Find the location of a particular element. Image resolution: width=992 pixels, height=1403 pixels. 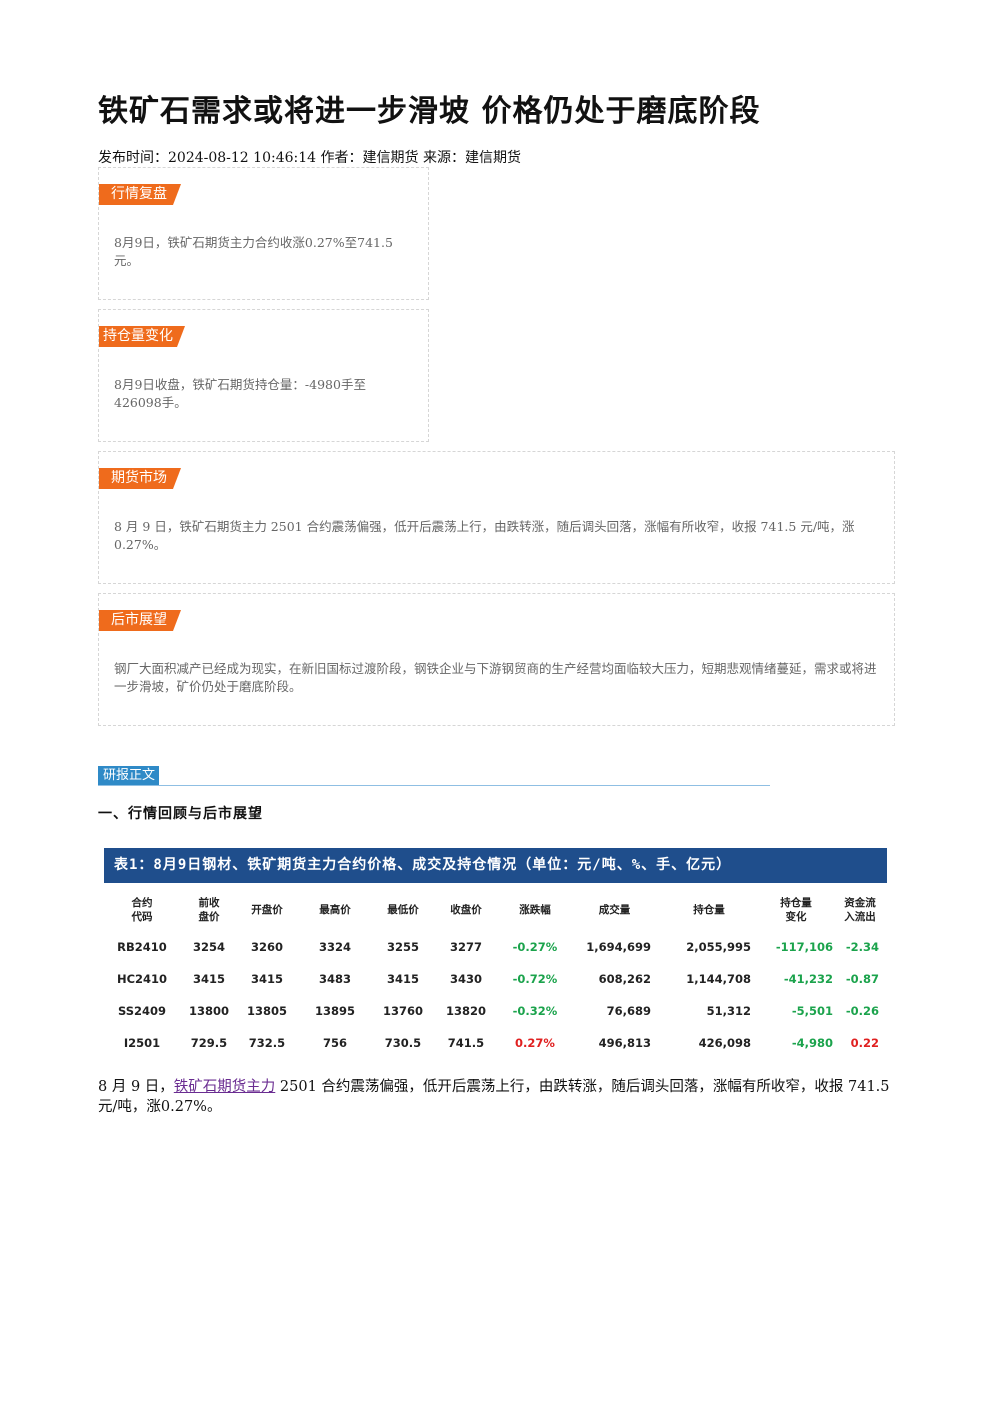

review-tag: 行情复盘 is located at coordinates (140, 194).